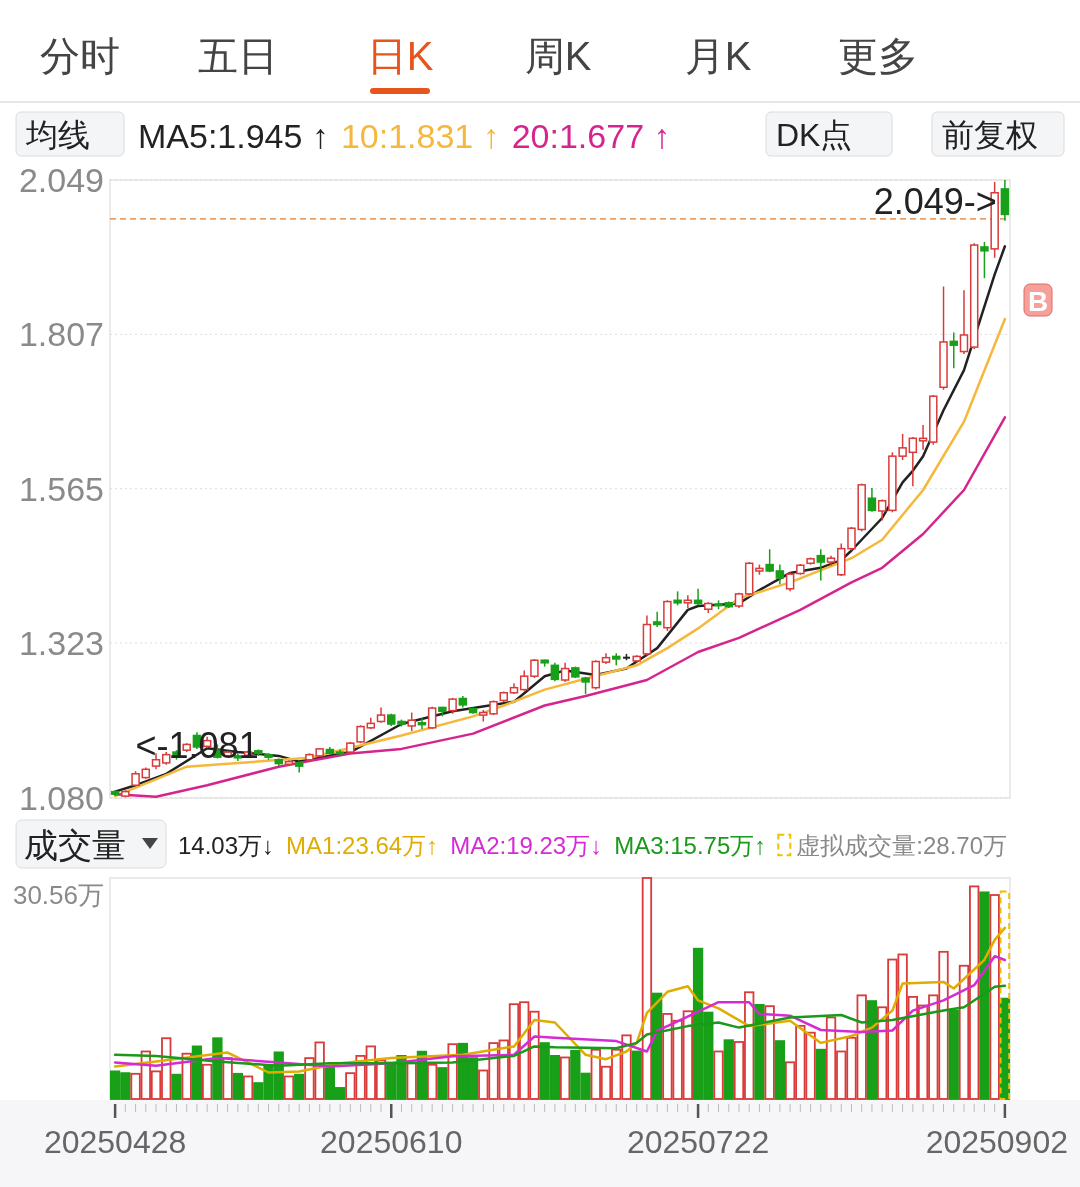  What do you see at coordinates (400, 56) in the screenshot?
I see `text: 日K` at bounding box center [400, 56].